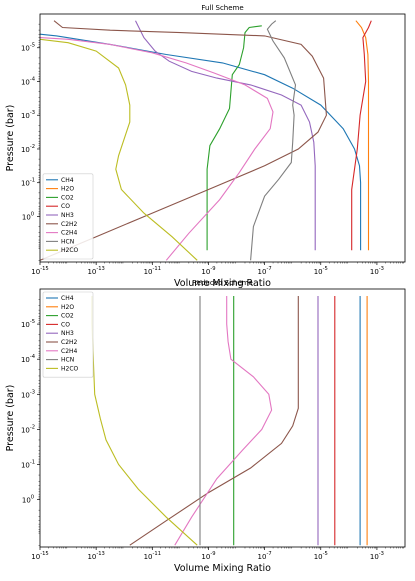  What do you see at coordinates (223, 421) in the screenshot?
I see `series-line-c2h4` at bounding box center [223, 421].